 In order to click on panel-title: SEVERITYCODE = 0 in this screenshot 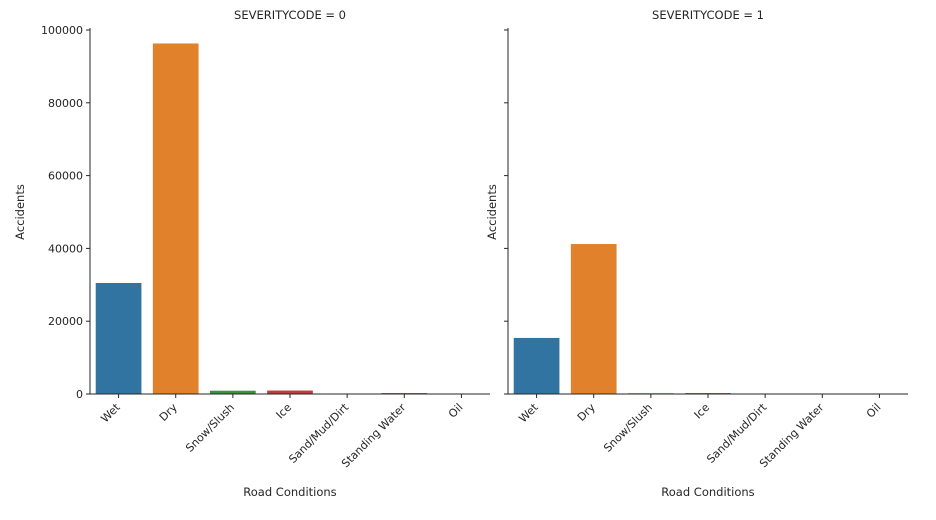, I will do `click(290, 15)`.